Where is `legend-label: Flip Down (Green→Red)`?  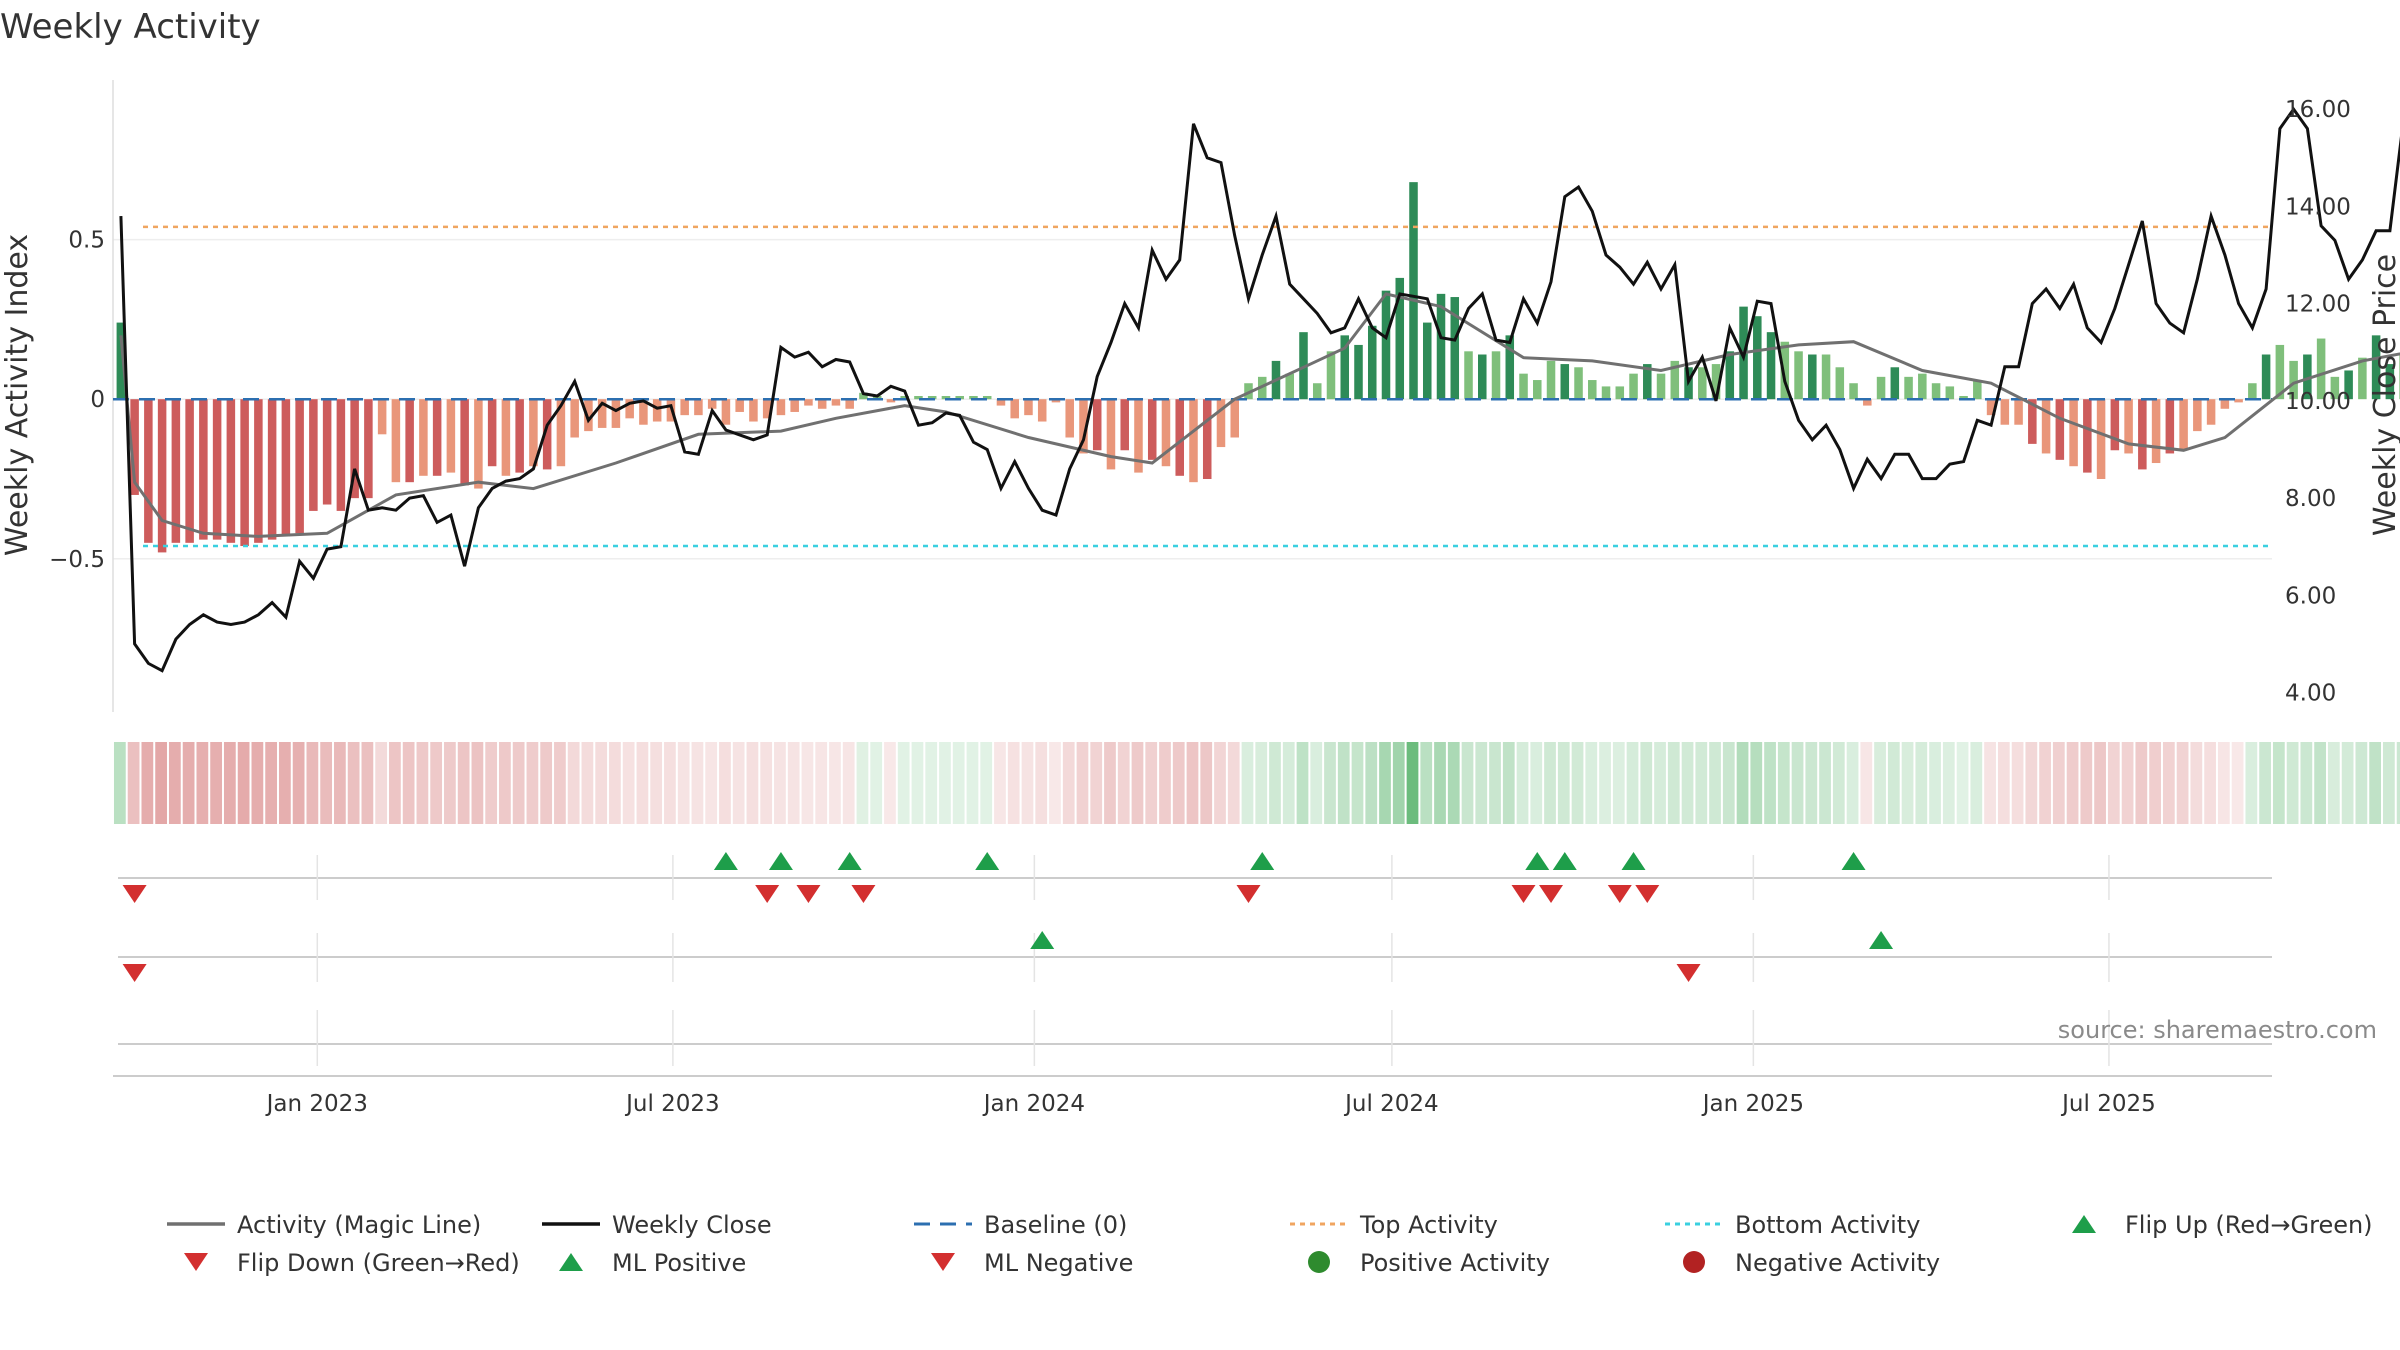 legend-label: Flip Down (Green→Red) is located at coordinates (378, 1263).